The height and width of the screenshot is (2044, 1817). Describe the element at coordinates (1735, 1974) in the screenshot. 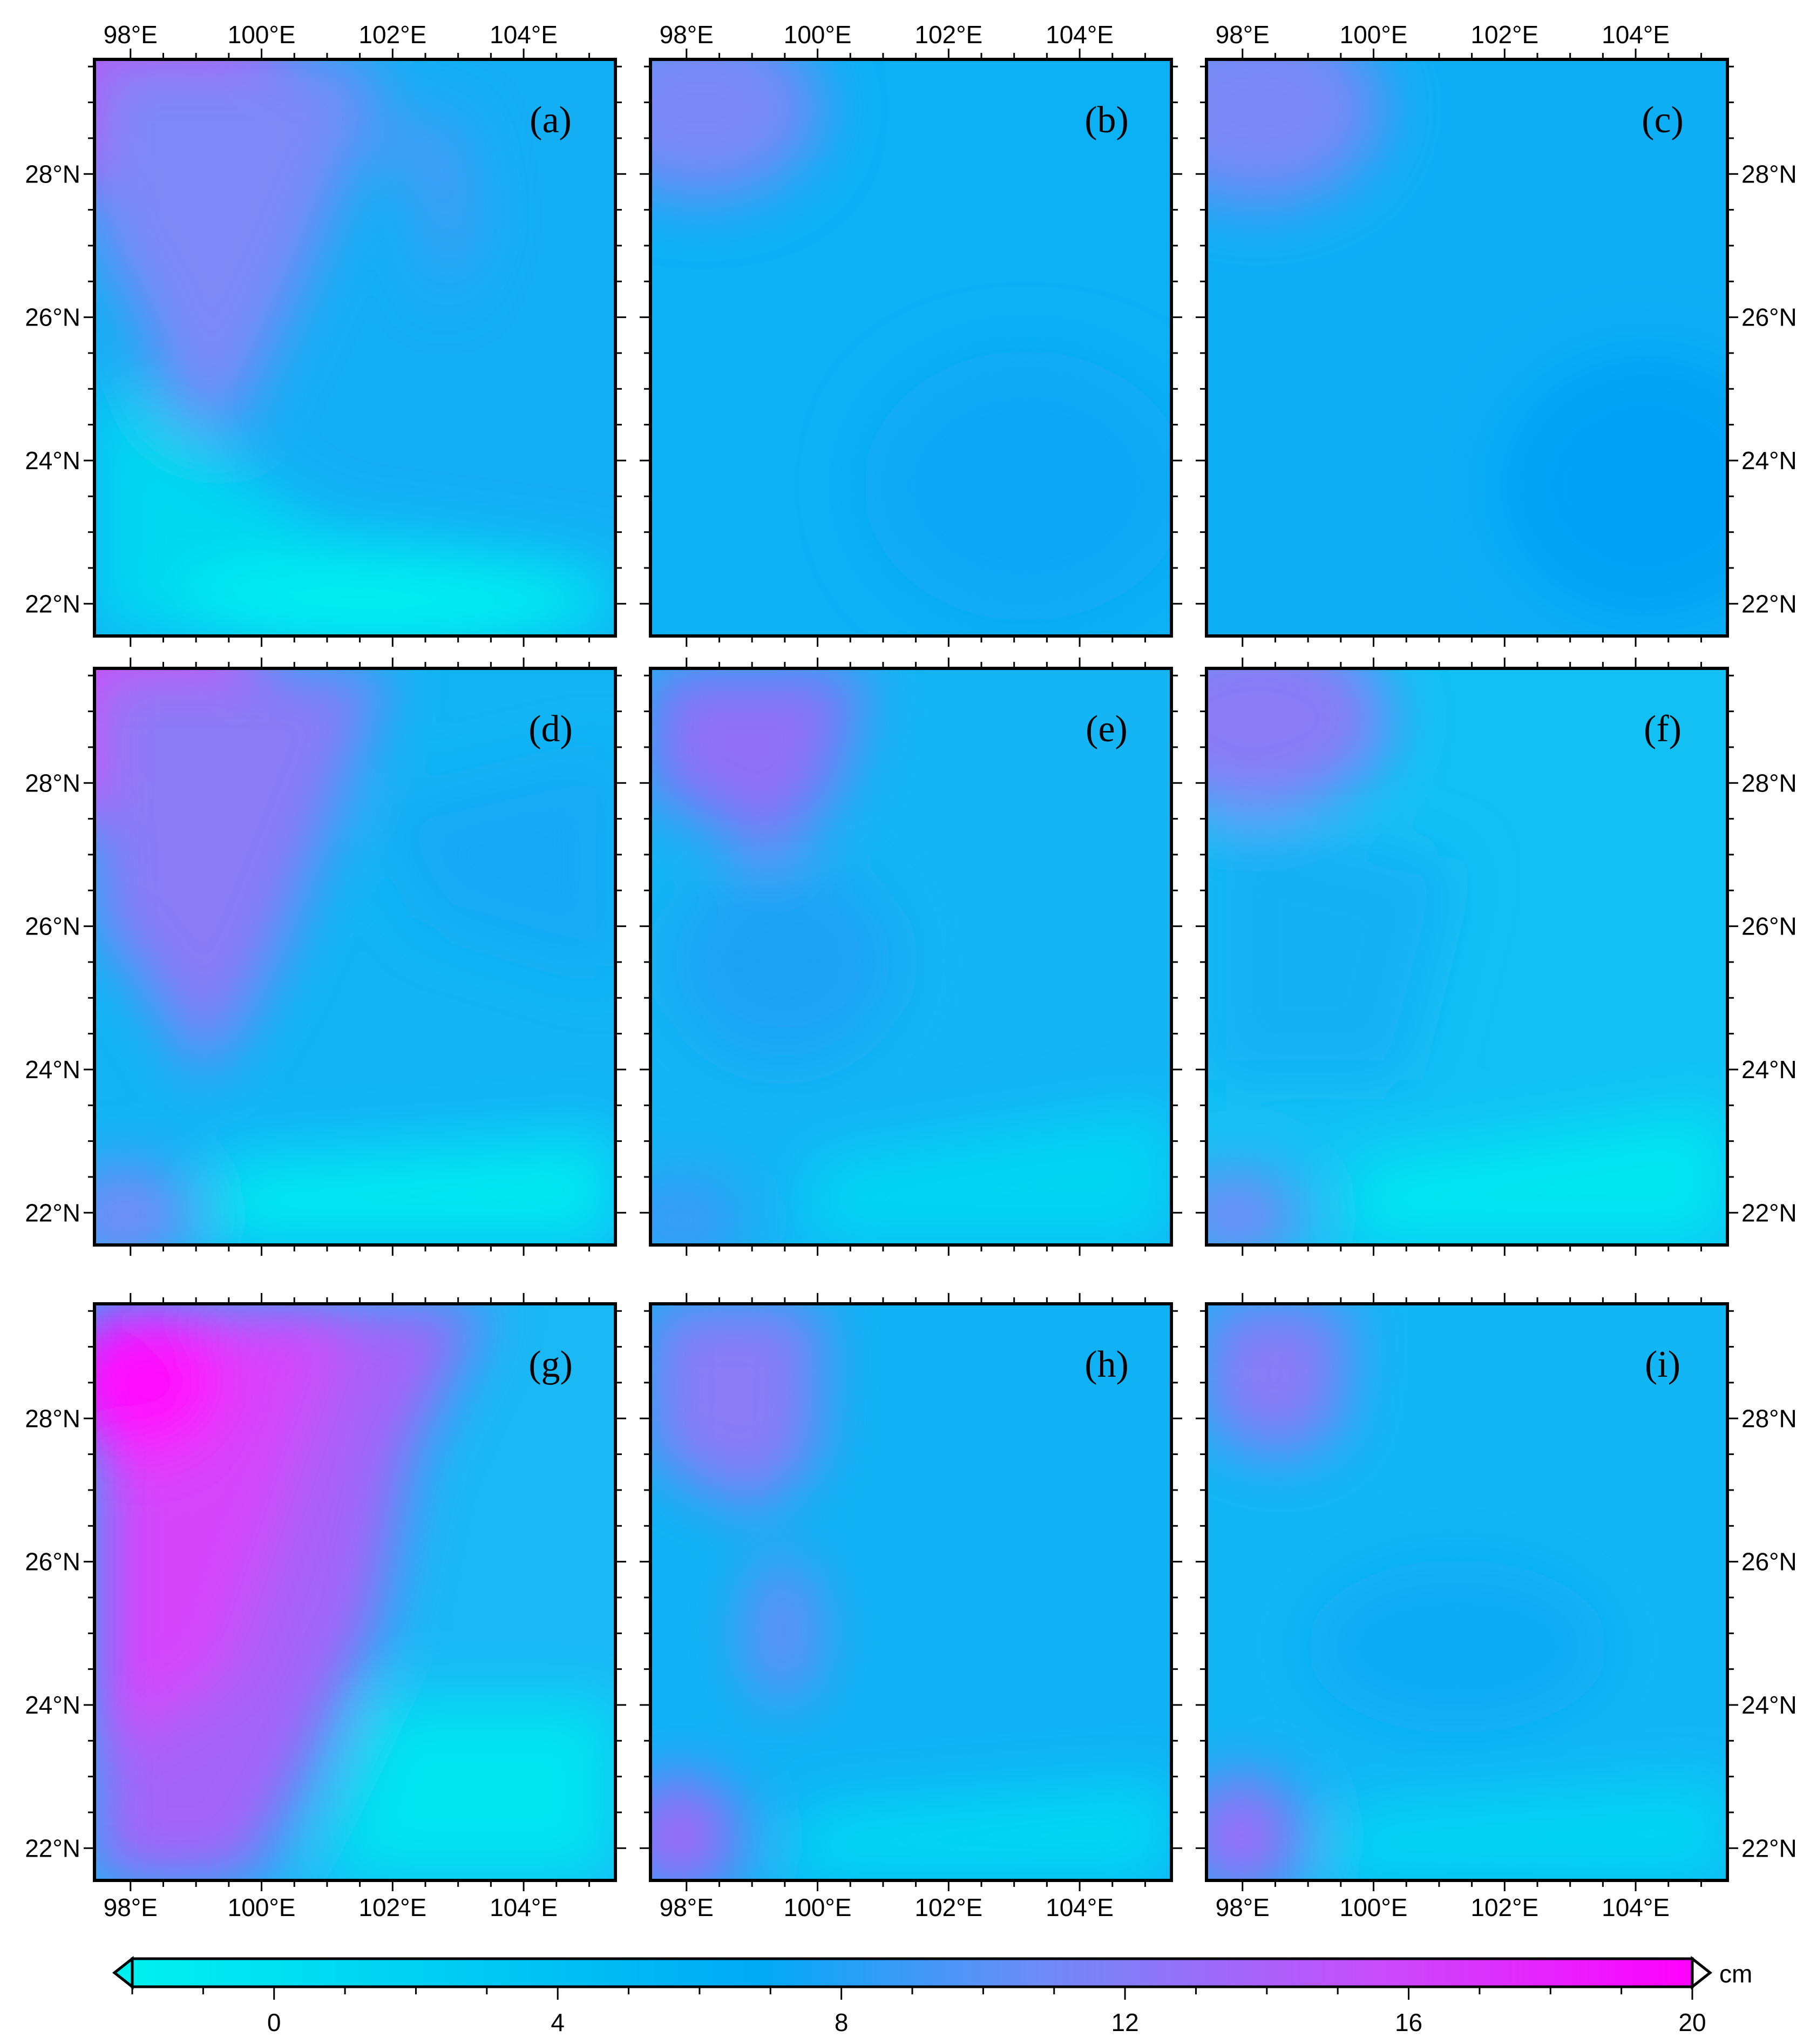

I see `colorbar-unit: cm` at that location.